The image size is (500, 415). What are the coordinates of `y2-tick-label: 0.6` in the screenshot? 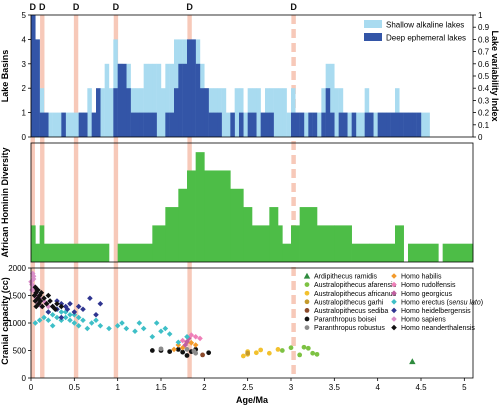 It's located at (484, 64).